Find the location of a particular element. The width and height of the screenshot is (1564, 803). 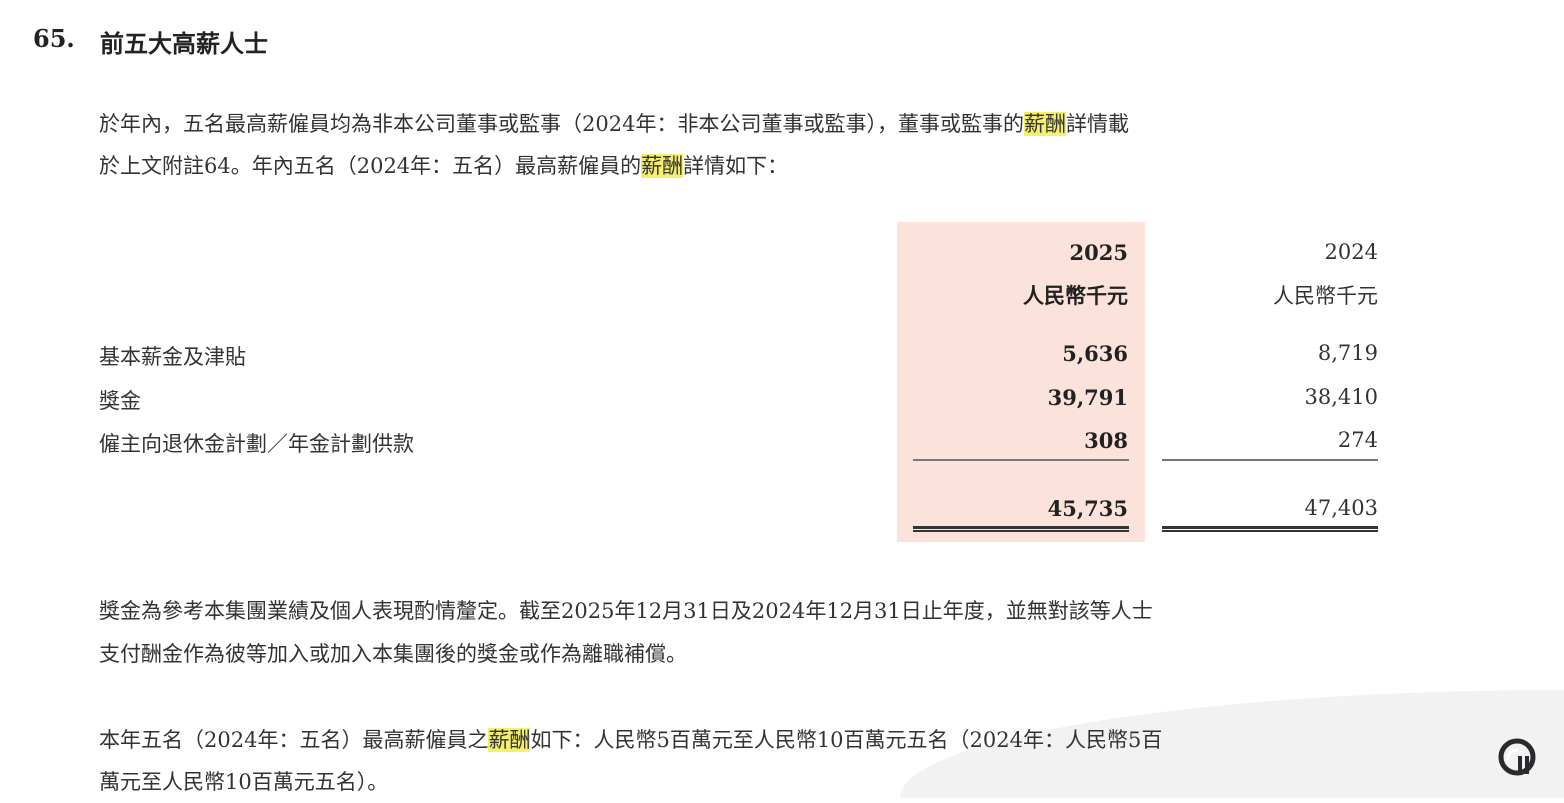

intro-line-2: 於上文附註64。年內五名（2024年：五名）最高薪僱員的薪酬詳情如下： is located at coordinates (443, 166).